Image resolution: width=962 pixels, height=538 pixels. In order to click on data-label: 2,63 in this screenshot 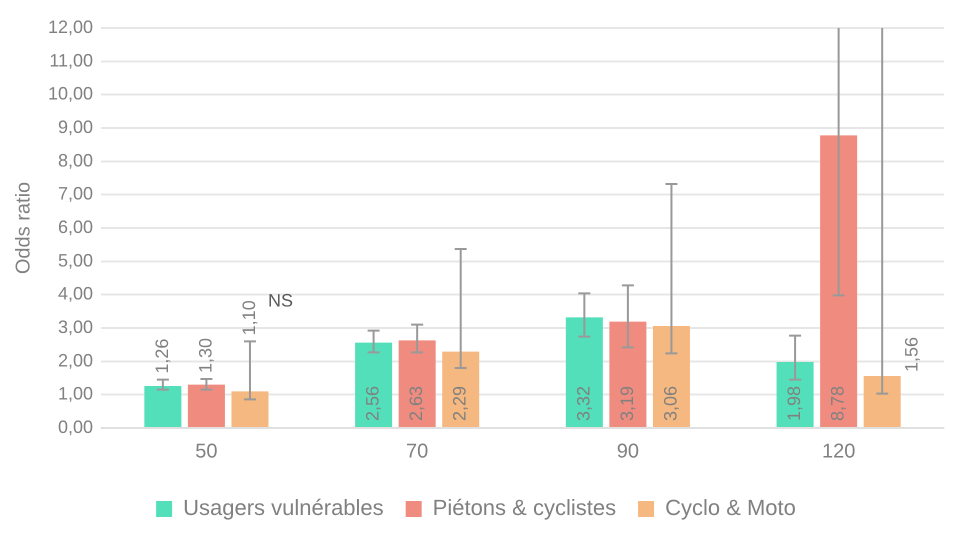, I will do `click(416, 403)`.